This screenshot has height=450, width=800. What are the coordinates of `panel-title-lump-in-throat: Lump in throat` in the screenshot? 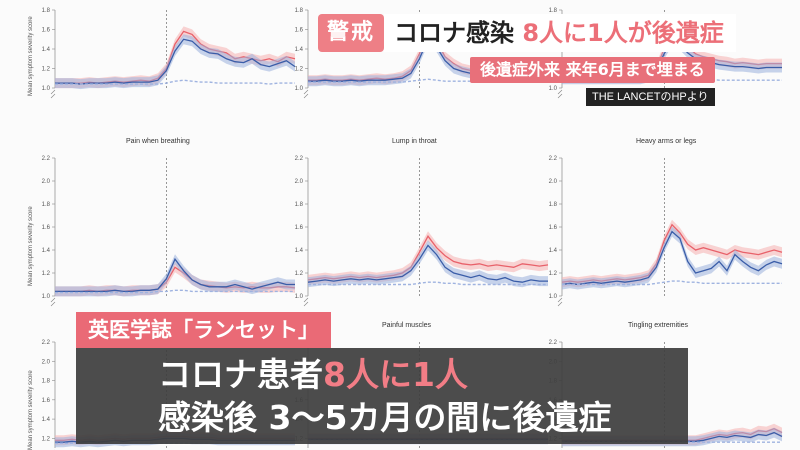 It's located at (414, 141).